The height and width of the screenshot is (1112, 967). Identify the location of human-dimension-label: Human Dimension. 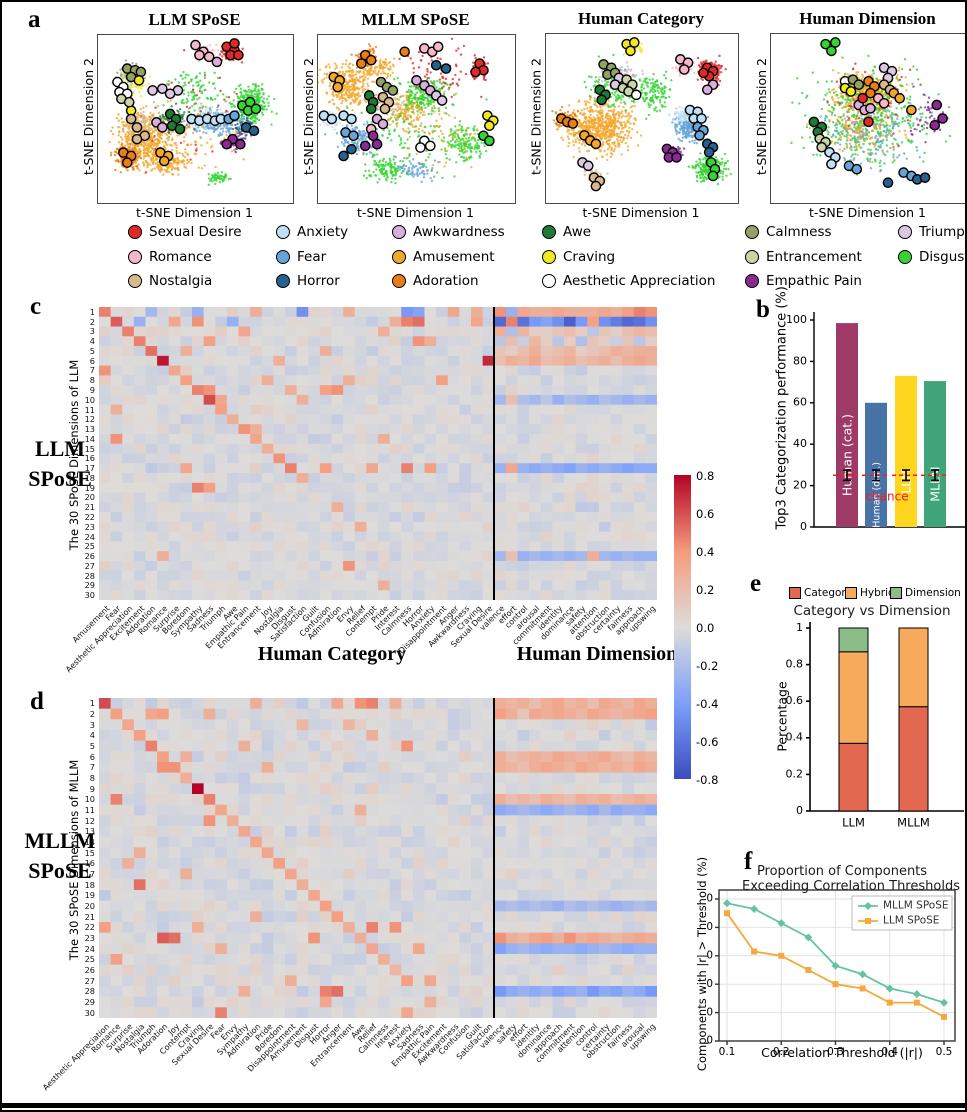
(597, 654).